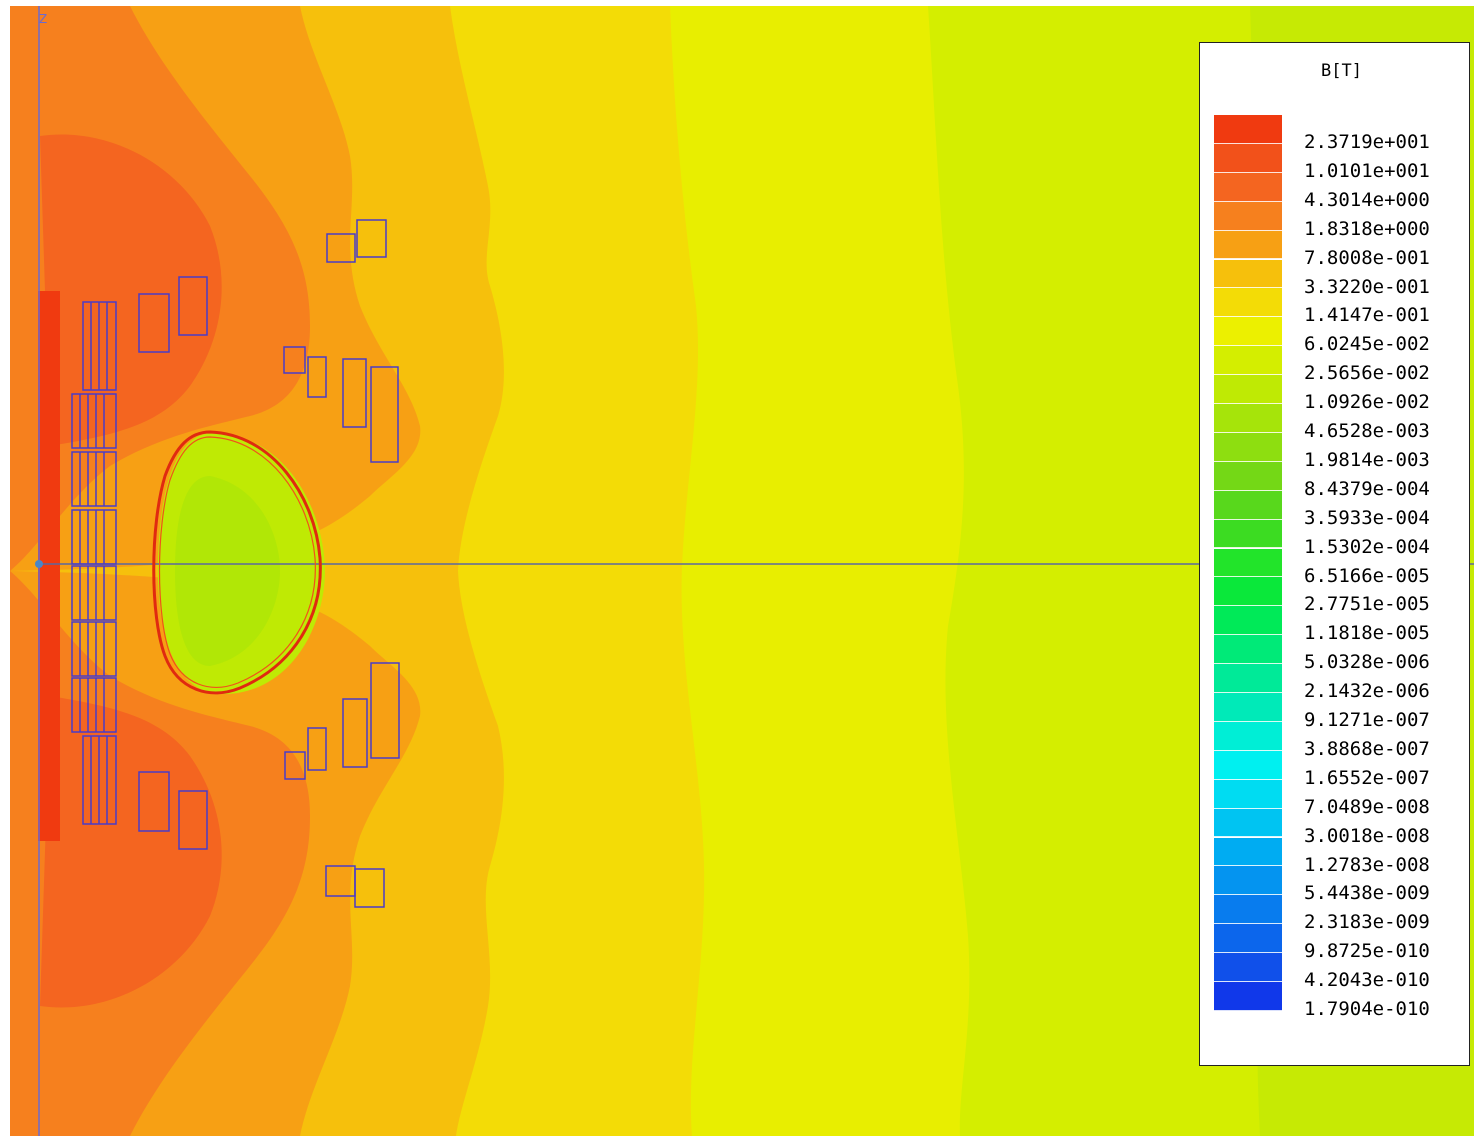 Image resolution: width=1474 pixels, height=1136 pixels. I want to click on legend-label: 3.3220e-001, so click(1367, 286).